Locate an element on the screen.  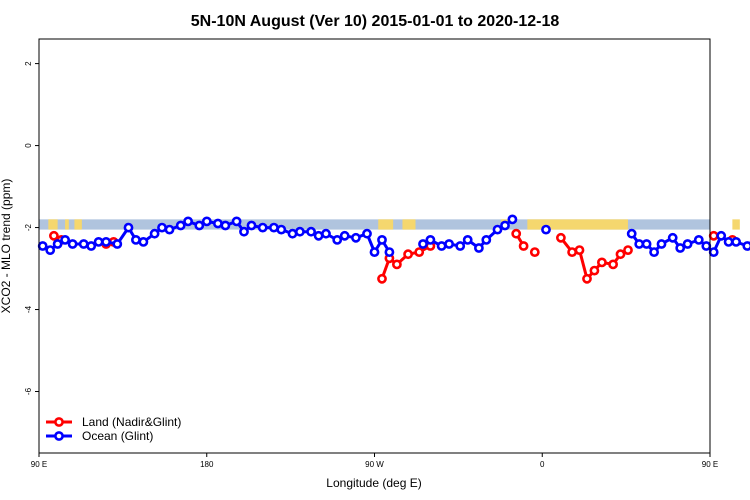
x-axis: 90 E 180 90 W 0 90 E is located at coordinates (374, 461).